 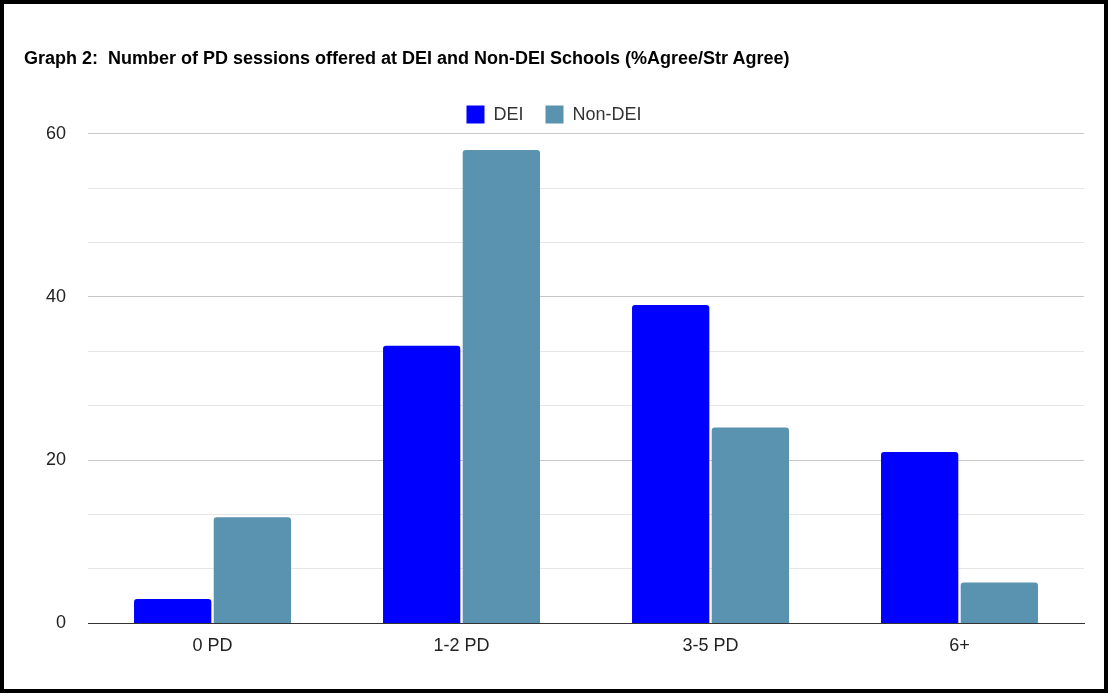 What do you see at coordinates (461, 645) in the screenshot?
I see `x-tick-label: 1-2 PD` at bounding box center [461, 645].